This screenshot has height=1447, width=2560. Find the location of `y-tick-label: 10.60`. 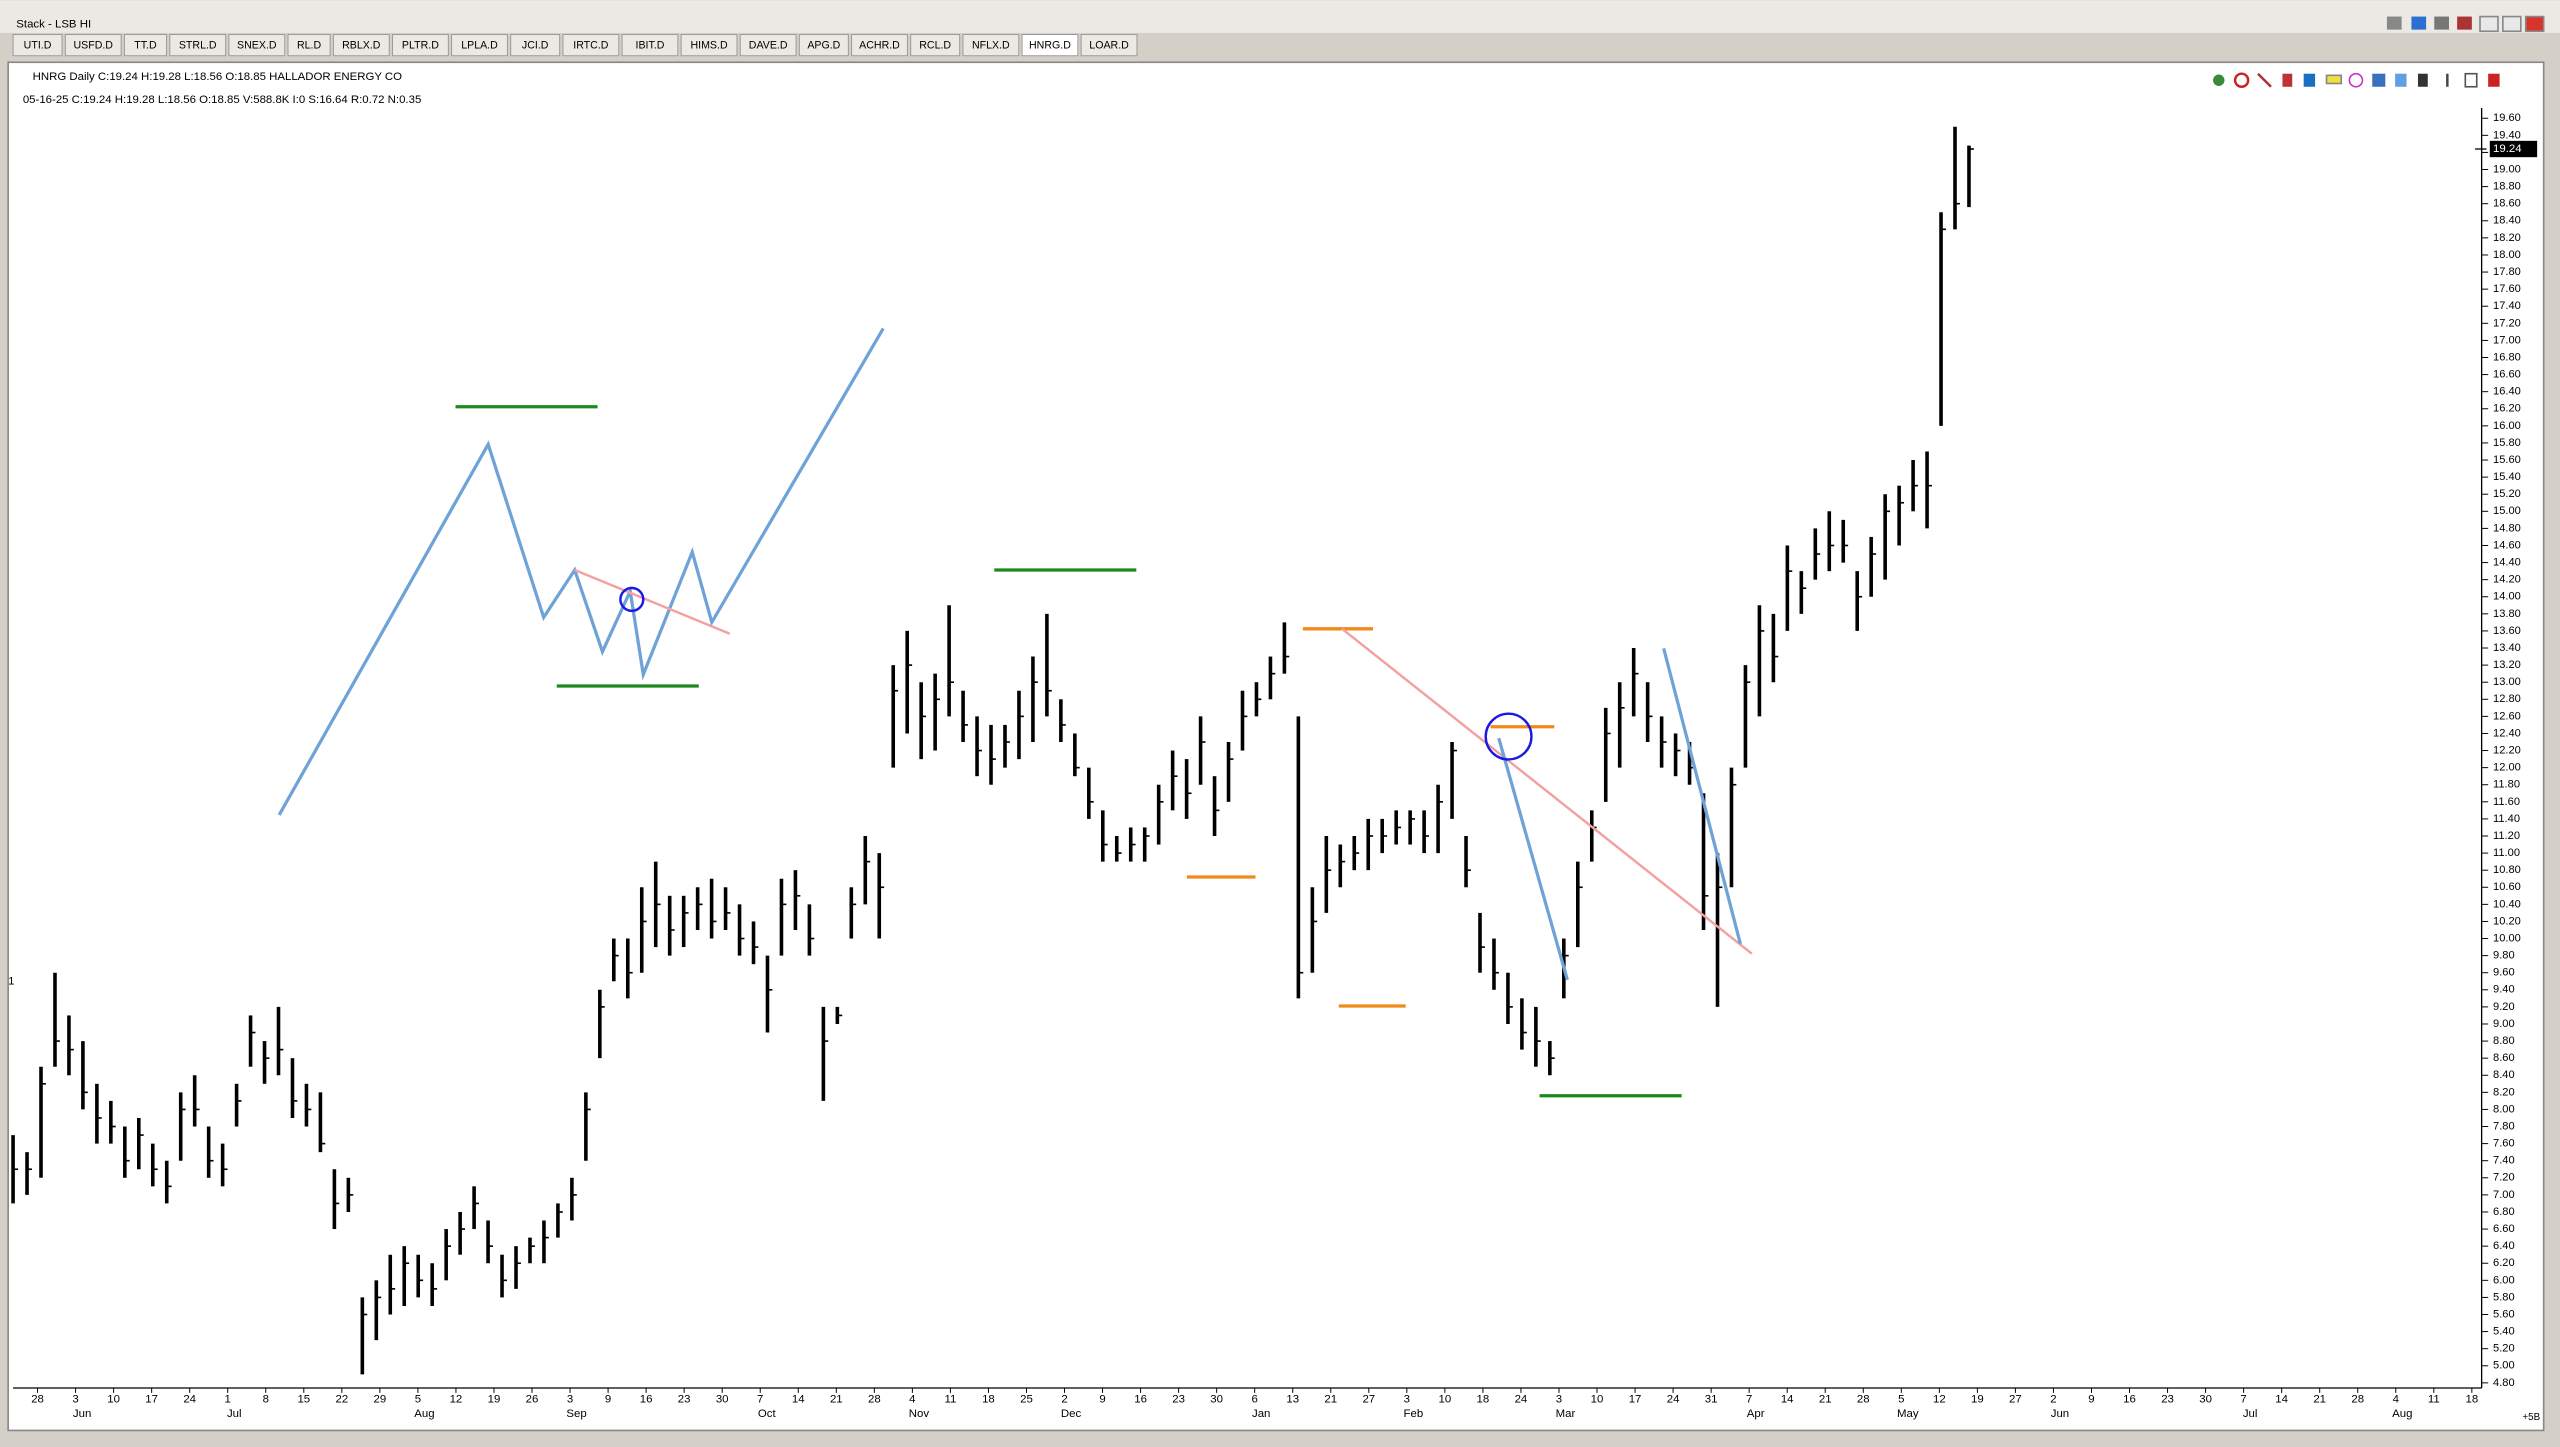

y-tick-label: 10.60 is located at coordinates (2507, 887).